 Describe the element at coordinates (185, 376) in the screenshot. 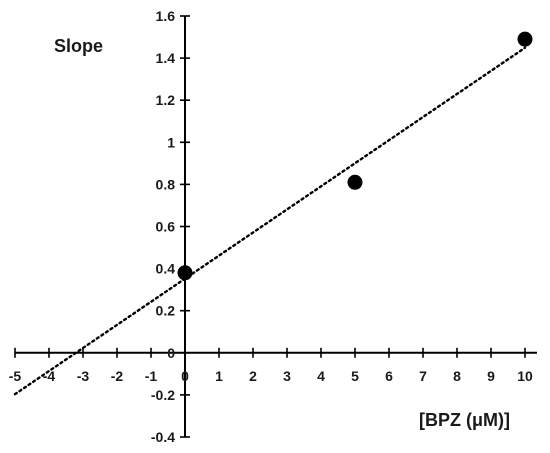

I see `x-tick-label: 0` at that location.